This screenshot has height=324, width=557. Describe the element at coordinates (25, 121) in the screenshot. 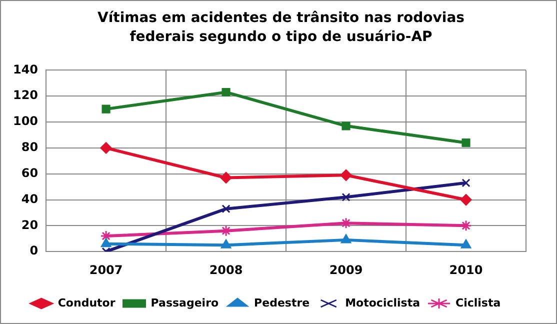

I see `y-tick-label: 100` at that location.